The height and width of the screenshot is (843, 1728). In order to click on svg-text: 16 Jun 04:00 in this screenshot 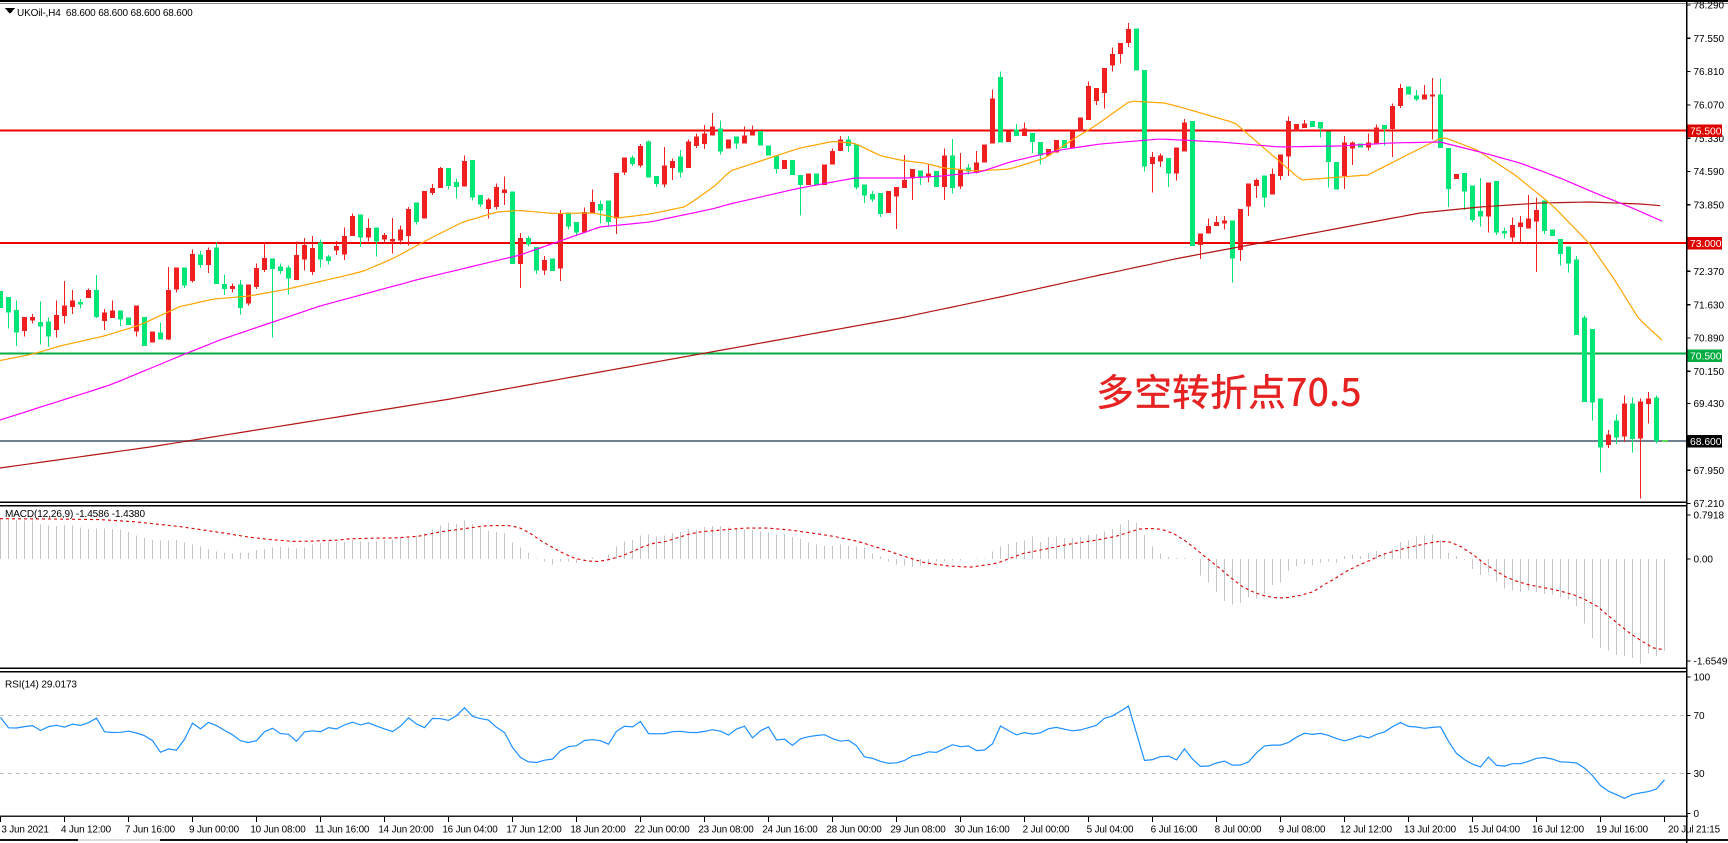, I will do `click(470, 830)`.